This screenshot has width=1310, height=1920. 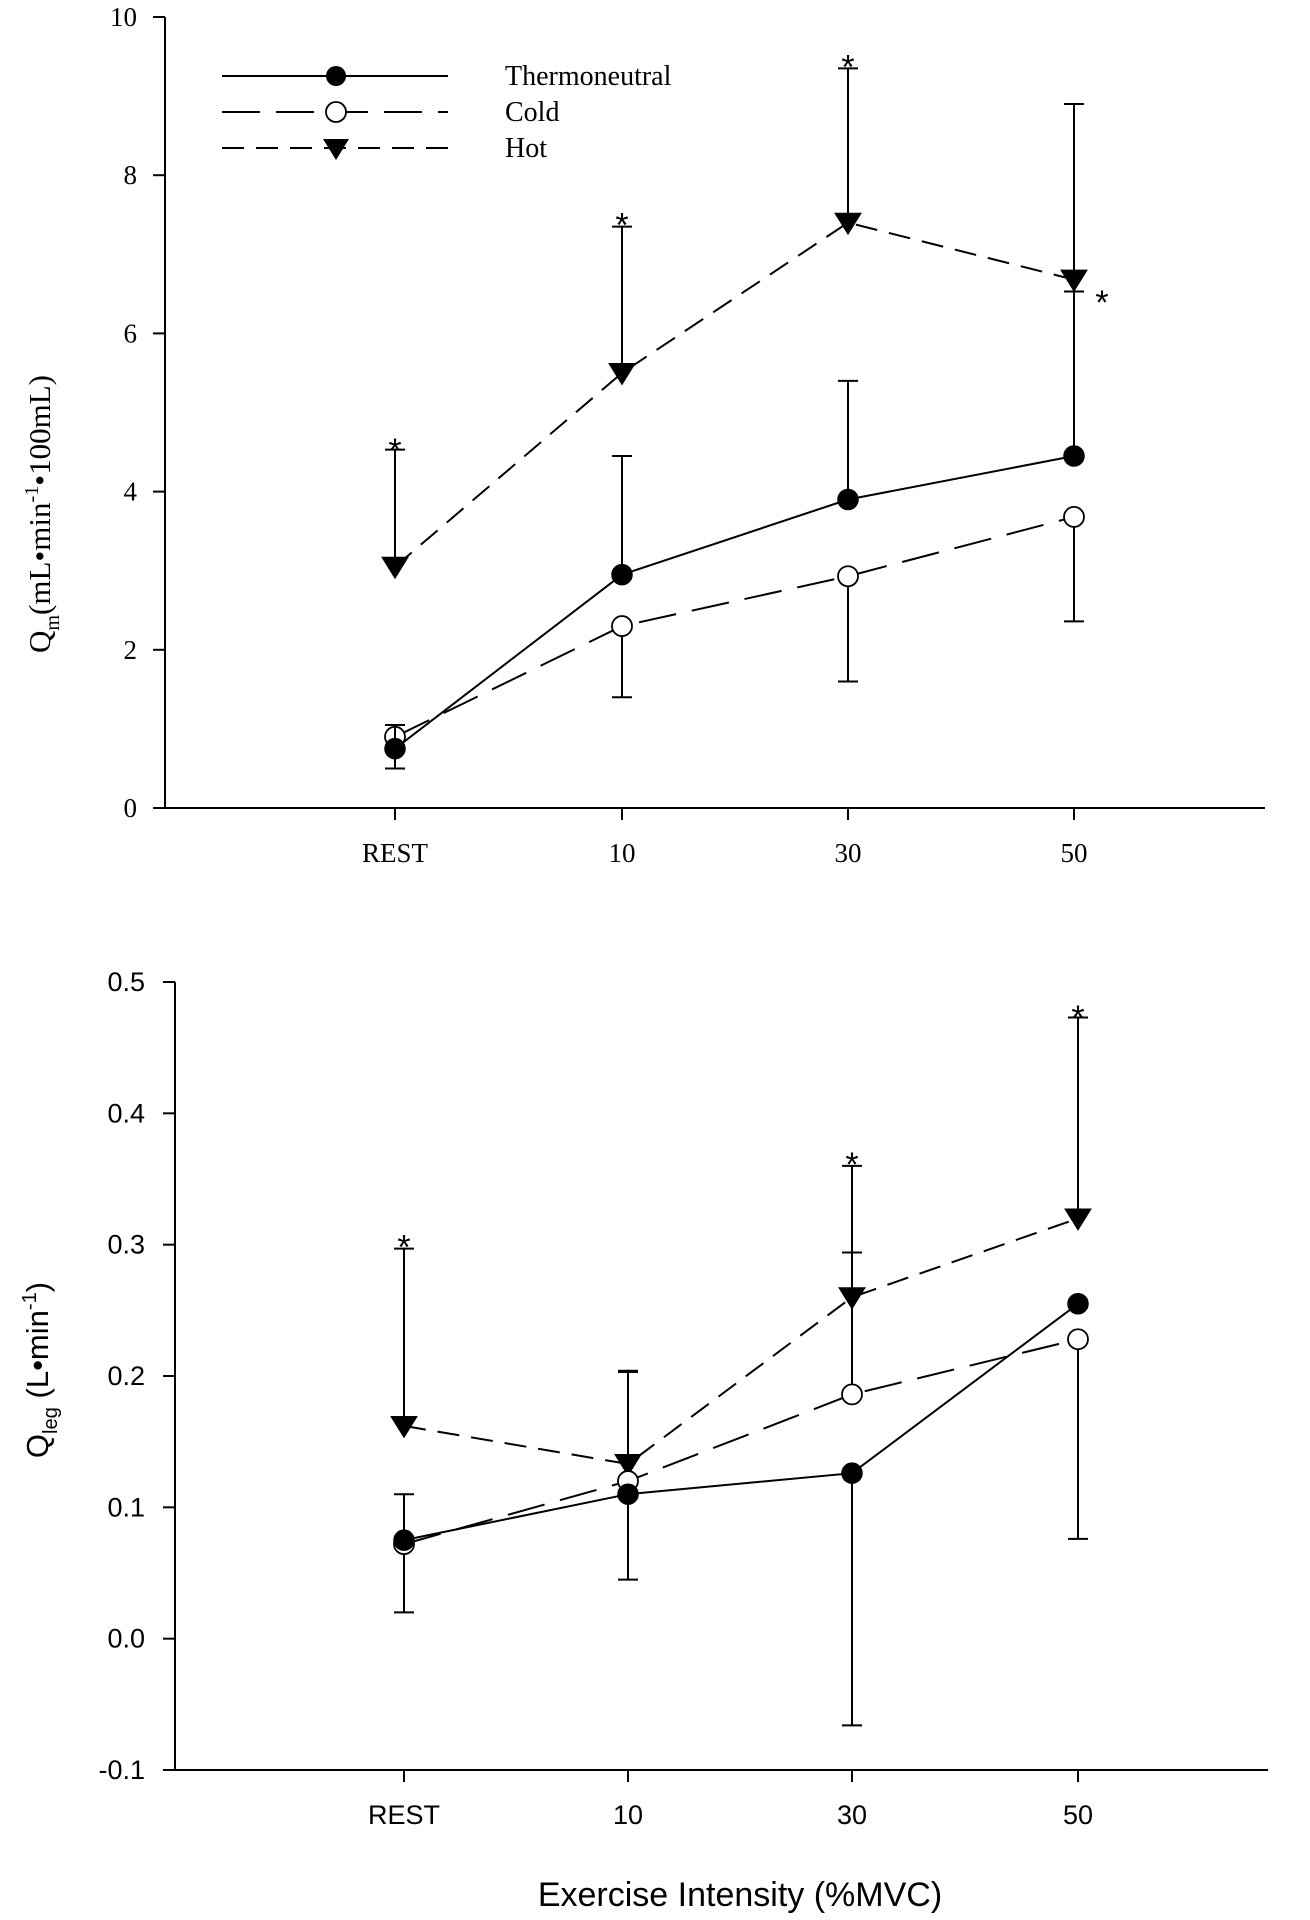 I want to click on y-tick-label: 6, so click(x=131, y=333).